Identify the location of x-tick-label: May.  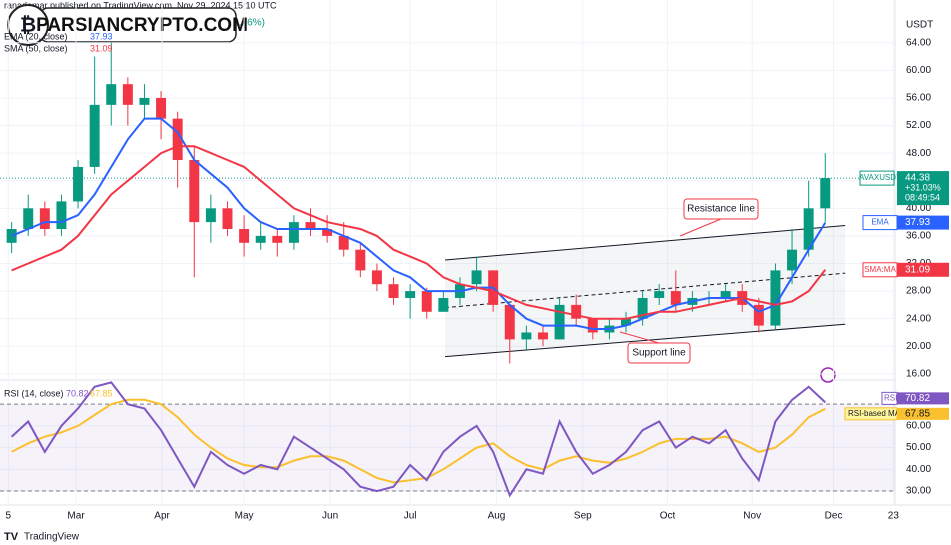
(244, 516).